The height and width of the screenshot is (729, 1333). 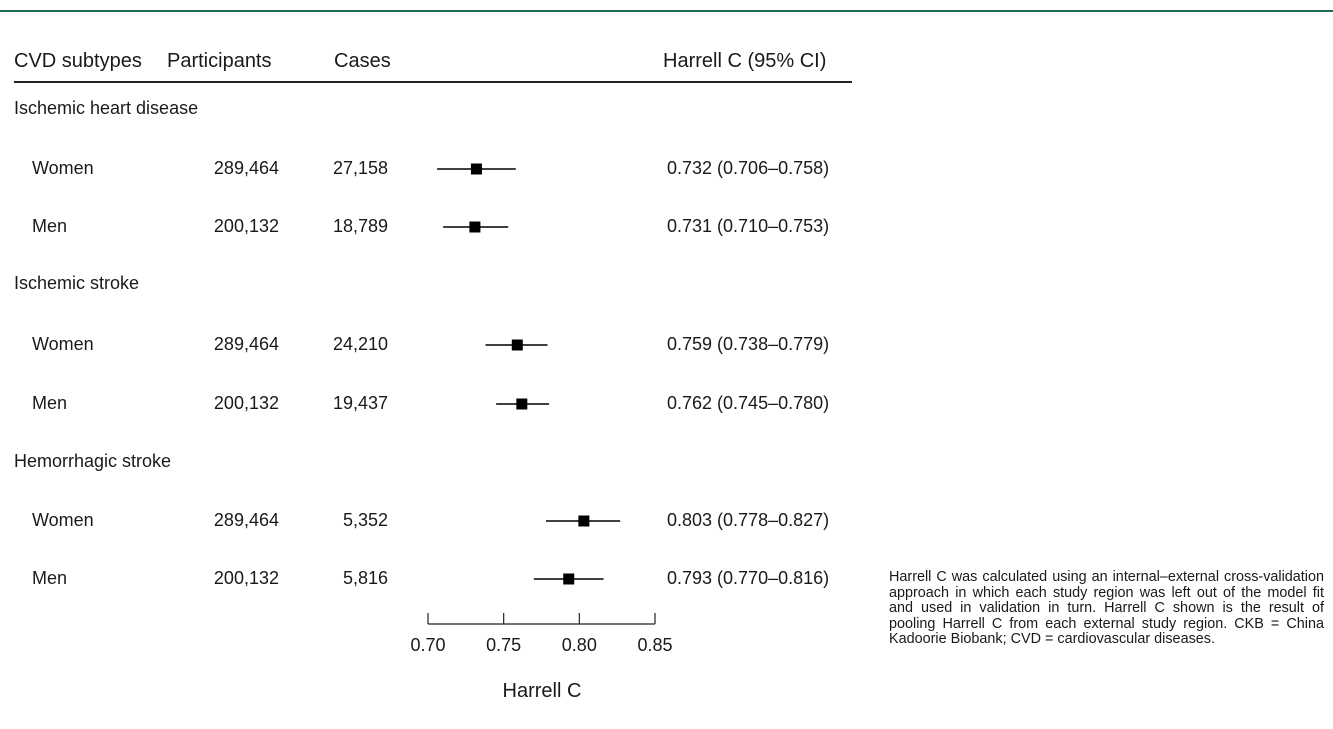 What do you see at coordinates (427, 645) in the screenshot?
I see `x-tick-label: 0.70` at bounding box center [427, 645].